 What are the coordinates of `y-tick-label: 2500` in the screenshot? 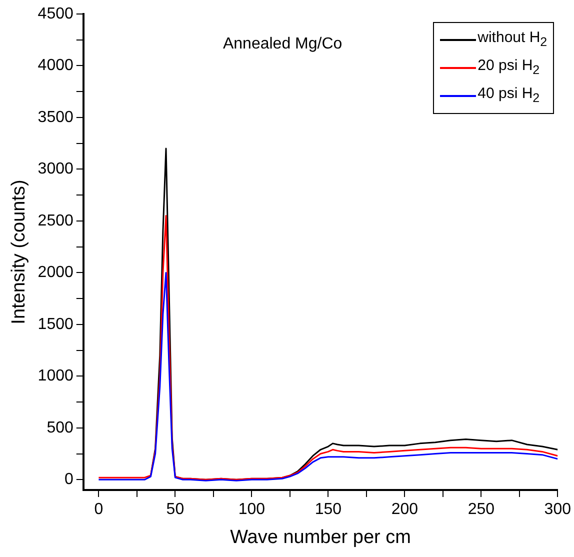 It's located at (56, 221).